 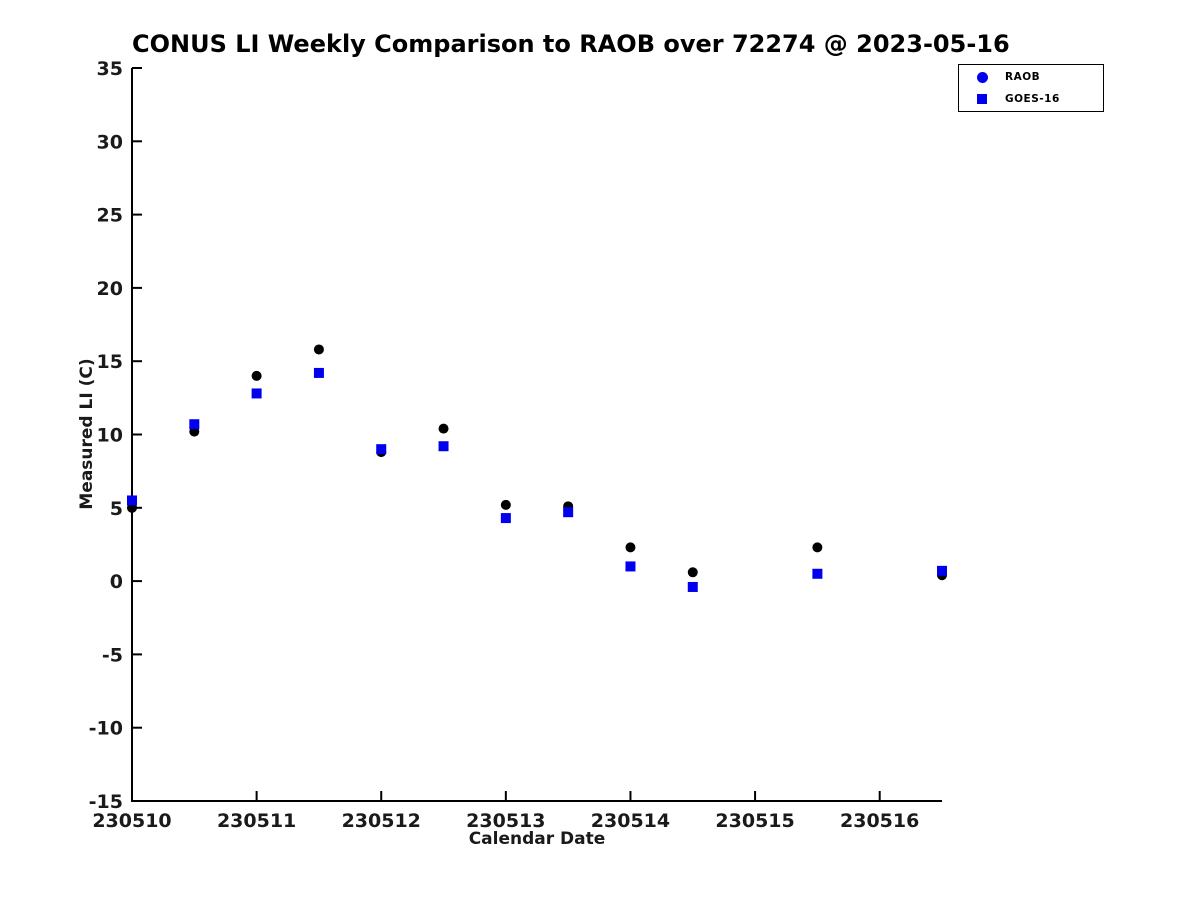 What do you see at coordinates (106, 802) in the screenshot?
I see `y-tick-label: -15` at bounding box center [106, 802].